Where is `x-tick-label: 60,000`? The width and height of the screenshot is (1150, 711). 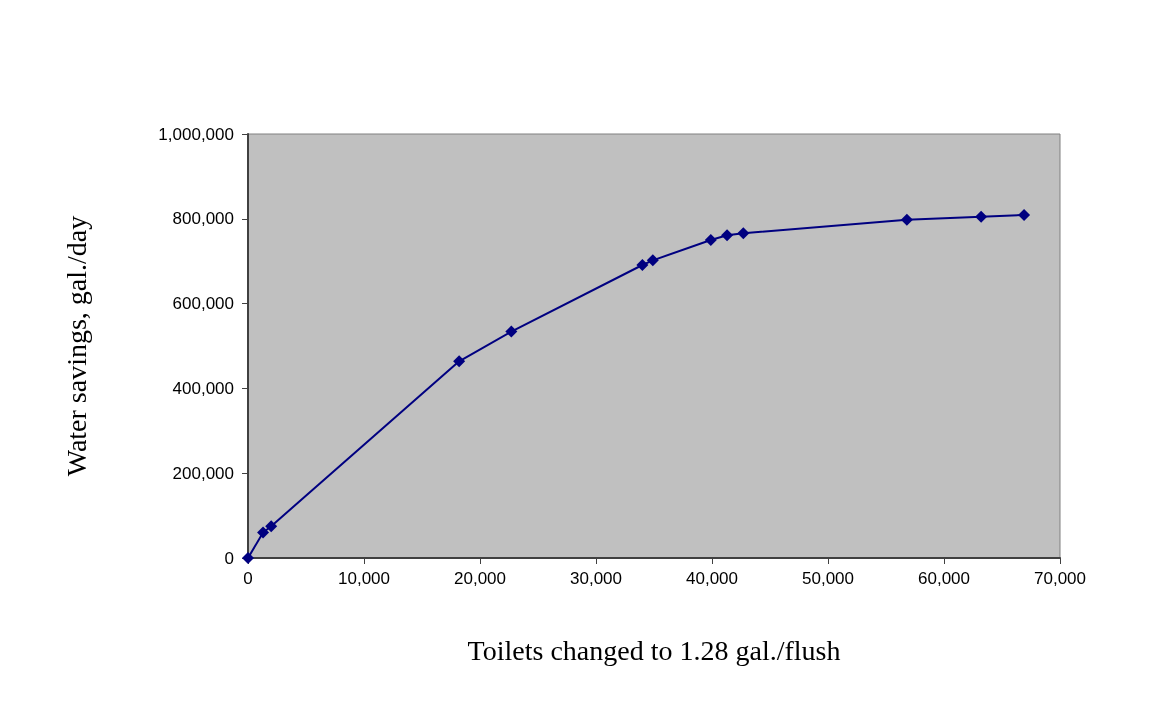 x-tick-label: 60,000 is located at coordinates (944, 578).